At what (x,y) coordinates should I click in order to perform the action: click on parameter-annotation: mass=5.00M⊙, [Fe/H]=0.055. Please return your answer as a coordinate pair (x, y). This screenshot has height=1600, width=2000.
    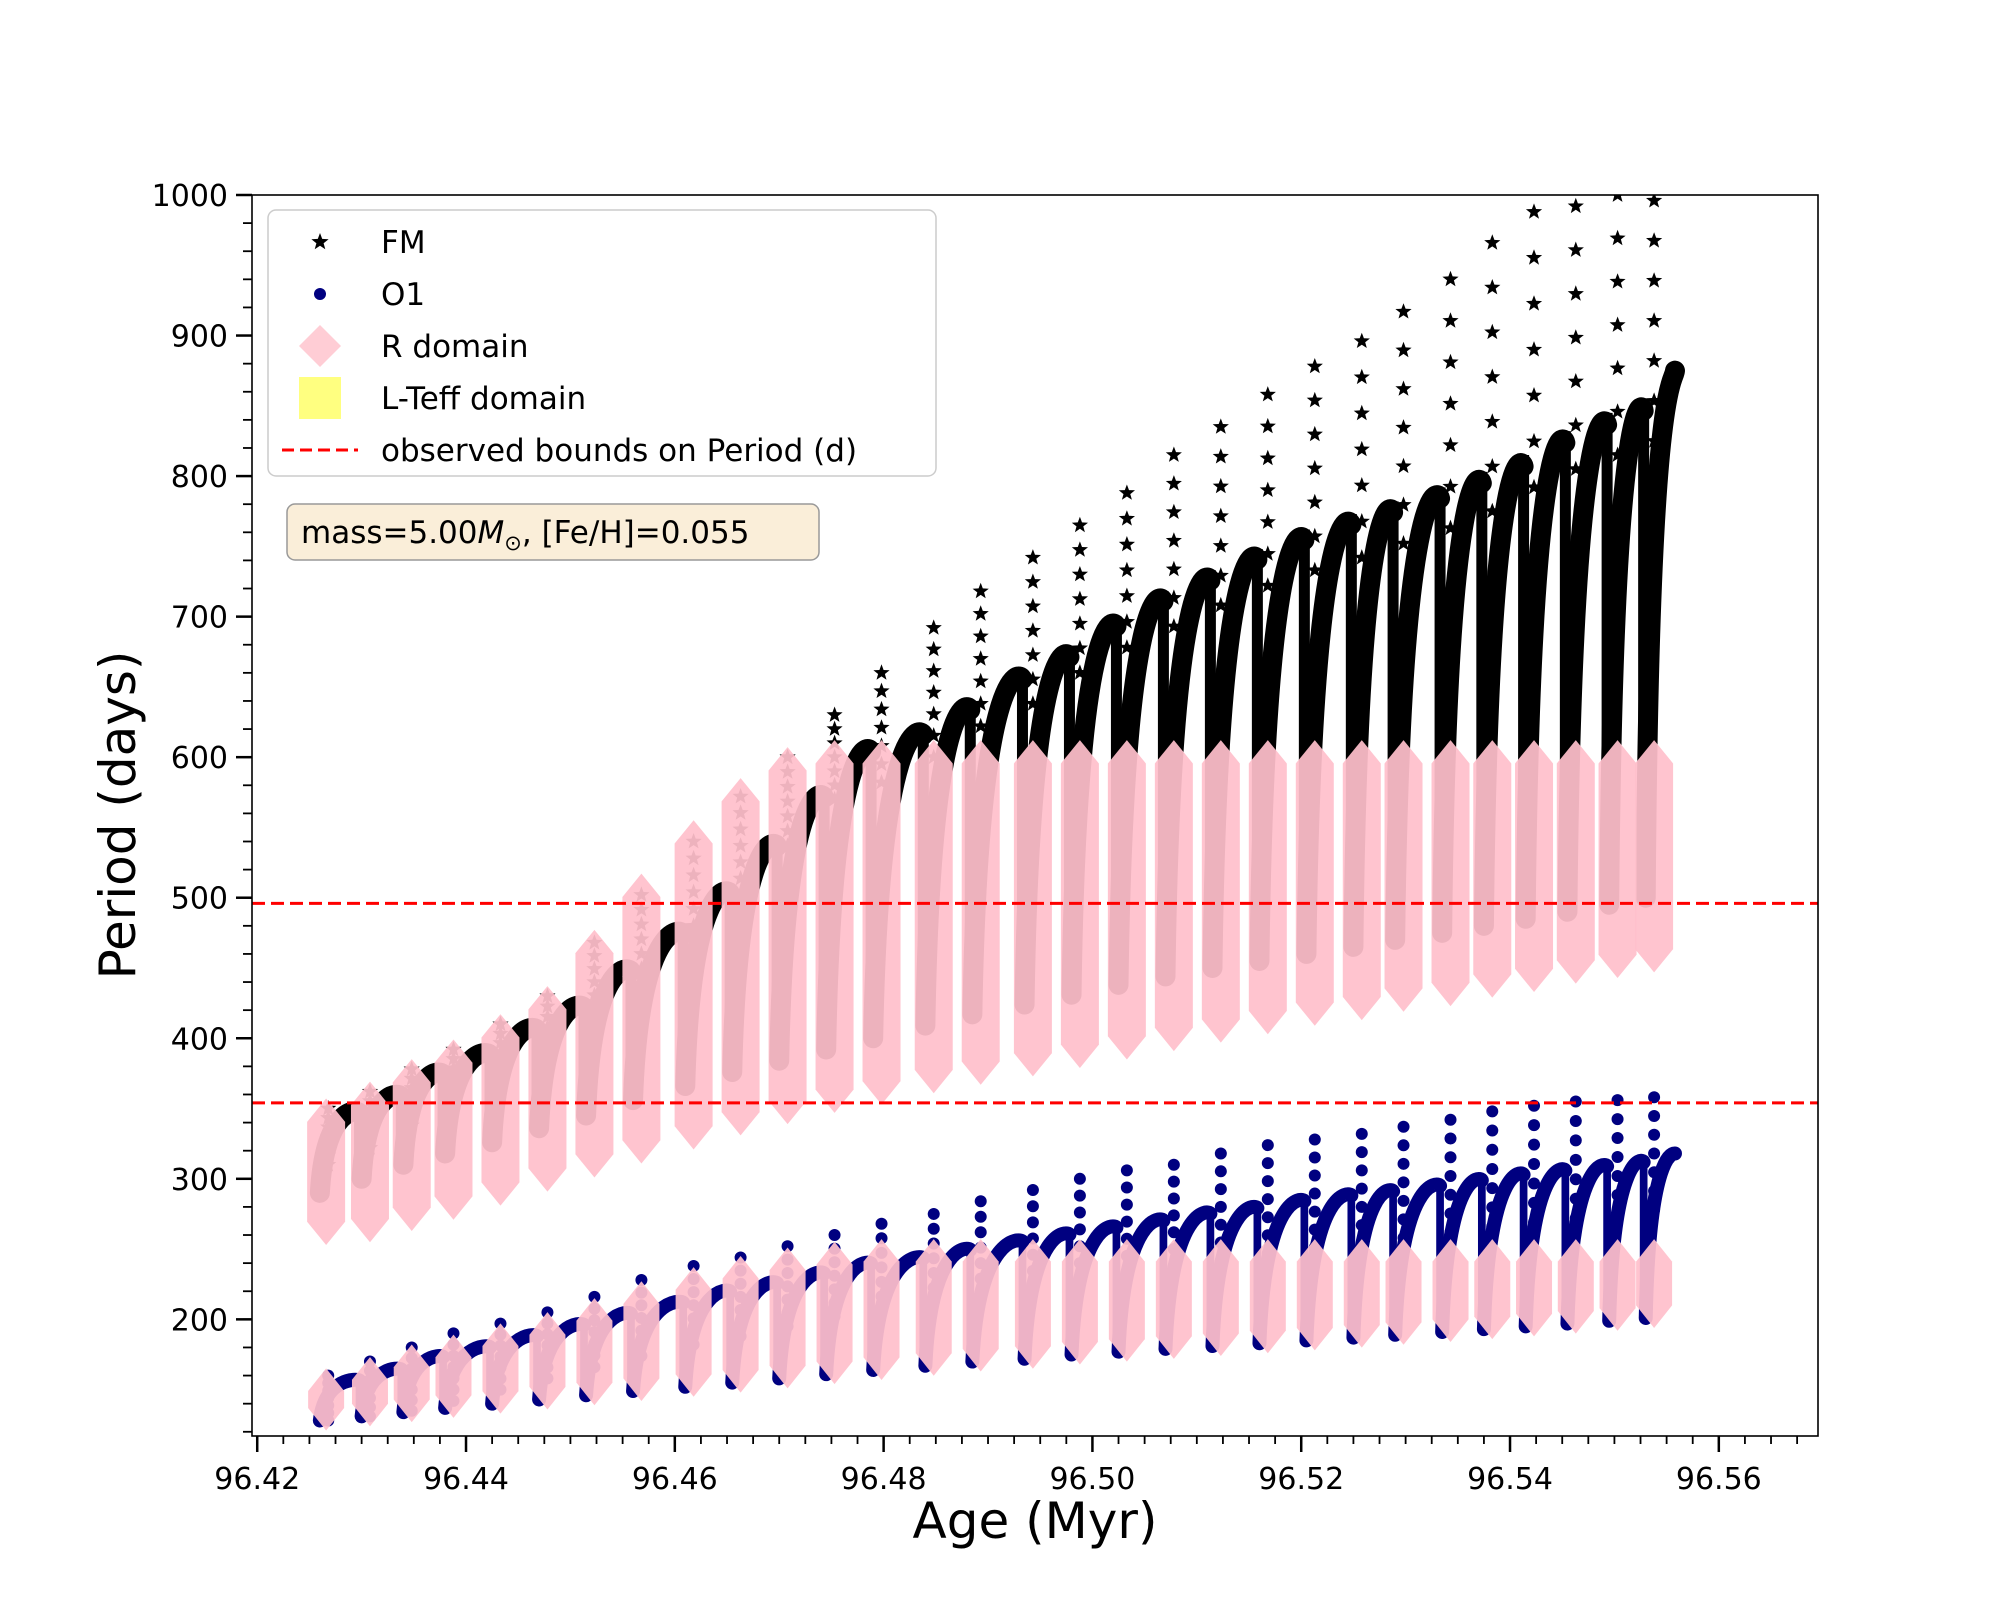
    Looking at the image, I should click on (553, 532).